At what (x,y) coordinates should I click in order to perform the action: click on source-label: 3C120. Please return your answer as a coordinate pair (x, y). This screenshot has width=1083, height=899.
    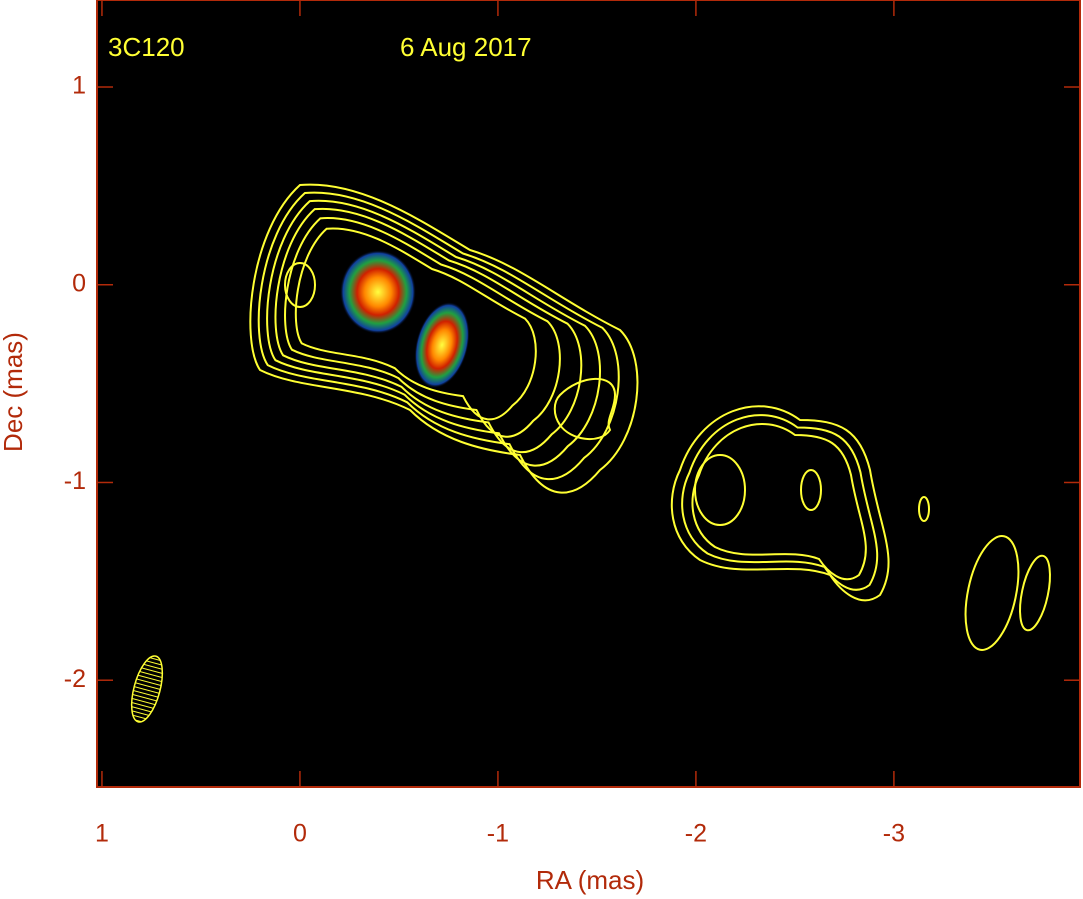
    Looking at the image, I should click on (146, 47).